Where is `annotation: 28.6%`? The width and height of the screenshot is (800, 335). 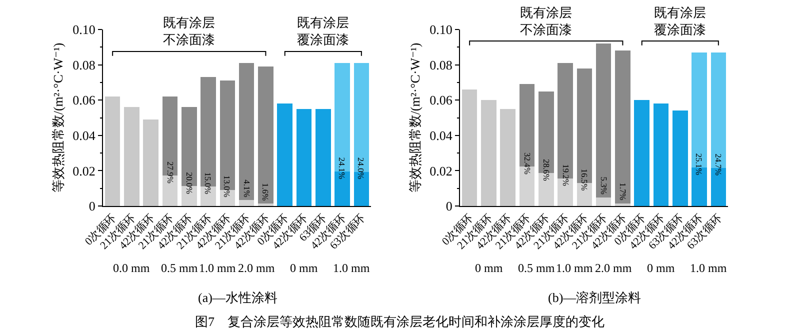 annotation: 28.6% is located at coordinates (546, 170).